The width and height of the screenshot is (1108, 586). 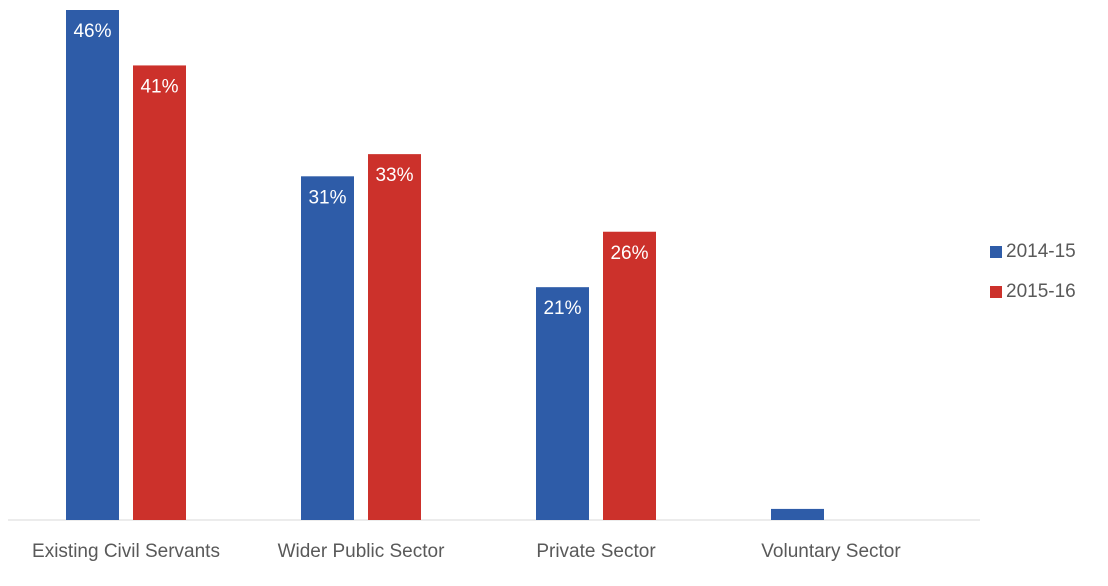 I want to click on data-label: 46%, so click(x=92, y=31).